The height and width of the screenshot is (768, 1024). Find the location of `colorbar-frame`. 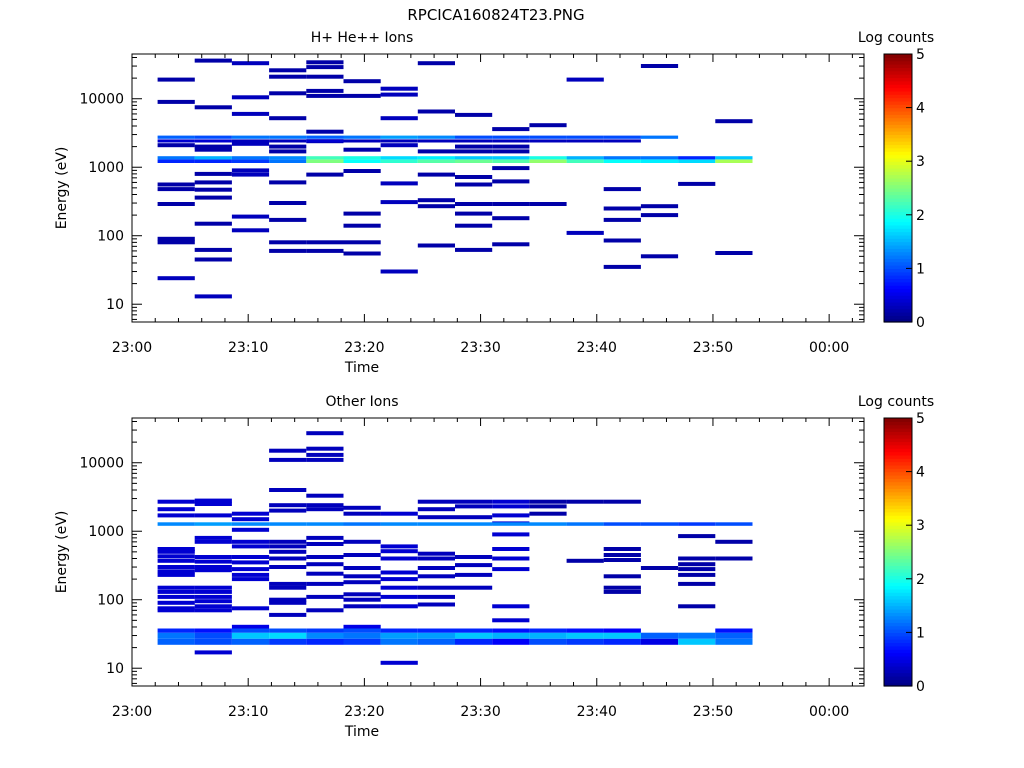

colorbar-frame is located at coordinates (898, 188).